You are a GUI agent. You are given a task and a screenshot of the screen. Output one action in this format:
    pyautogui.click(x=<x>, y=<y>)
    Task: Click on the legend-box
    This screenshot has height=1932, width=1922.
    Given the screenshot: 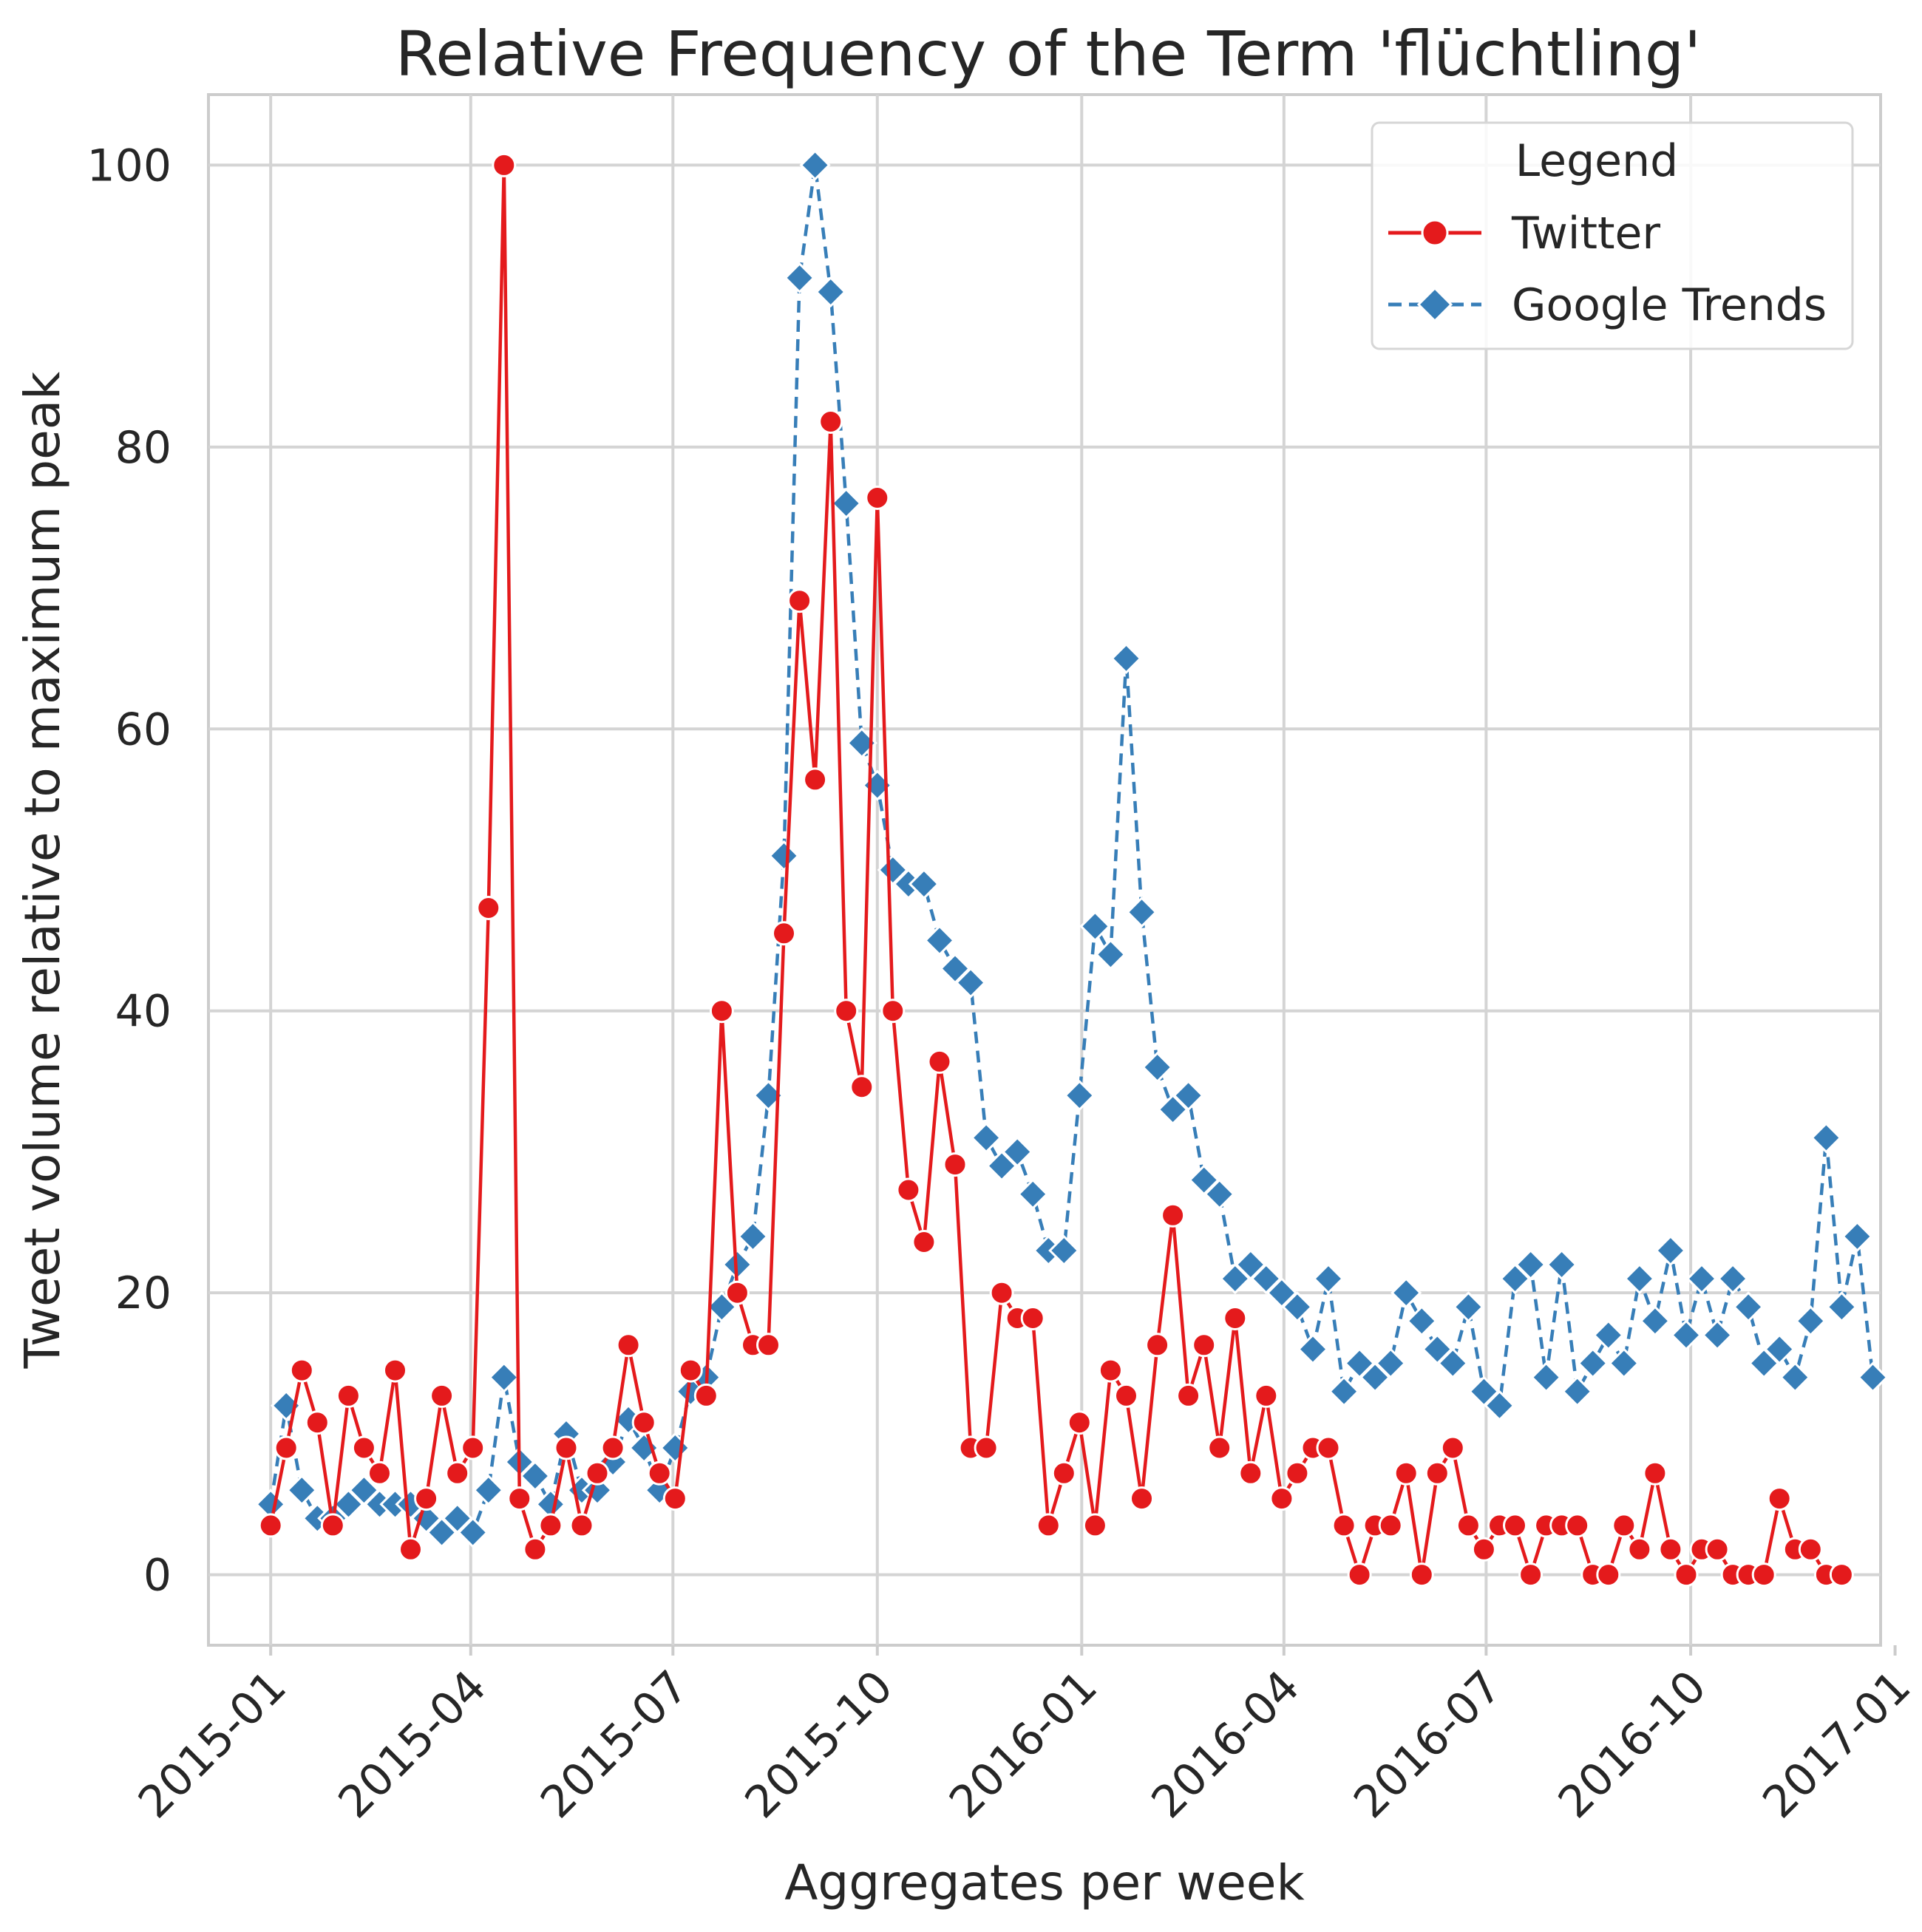 What is the action you would take?
    pyautogui.click(x=1612, y=235)
    